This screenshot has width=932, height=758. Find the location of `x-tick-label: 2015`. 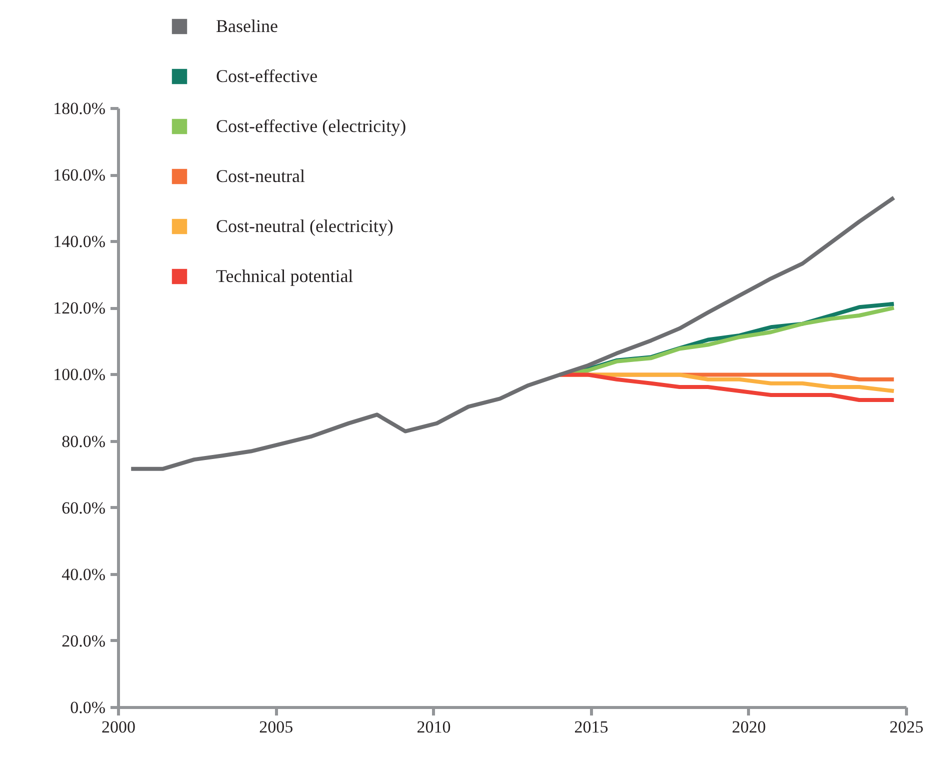

x-tick-label: 2015 is located at coordinates (591, 727).